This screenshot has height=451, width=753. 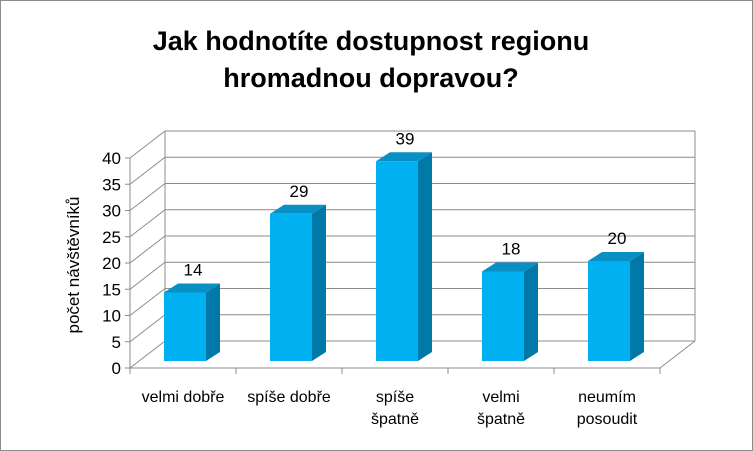 What do you see at coordinates (371, 41) in the screenshot?
I see `chart-title-line-1: Jak hodnotíte dostupnost regionu` at bounding box center [371, 41].